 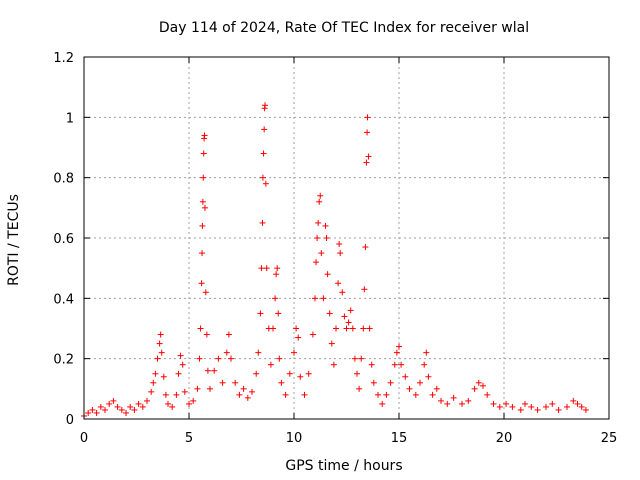 What do you see at coordinates (609, 438) in the screenshot?
I see `x-tick-label: 25` at bounding box center [609, 438].